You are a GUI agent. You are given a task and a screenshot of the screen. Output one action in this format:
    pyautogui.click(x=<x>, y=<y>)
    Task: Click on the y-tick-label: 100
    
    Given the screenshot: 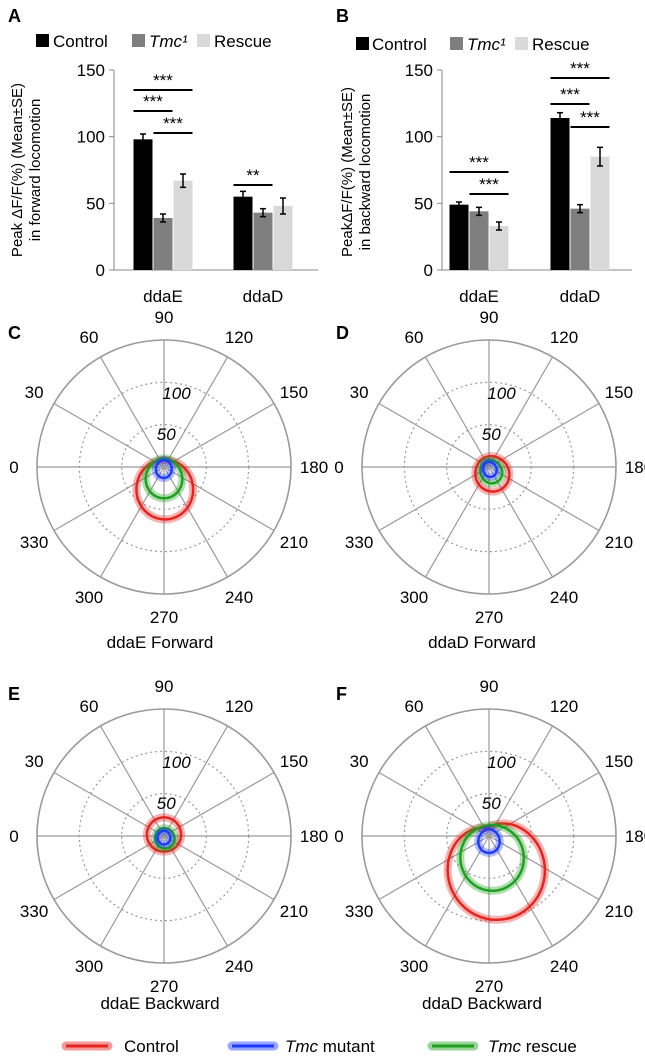 What is the action you would take?
    pyautogui.click(x=91, y=137)
    